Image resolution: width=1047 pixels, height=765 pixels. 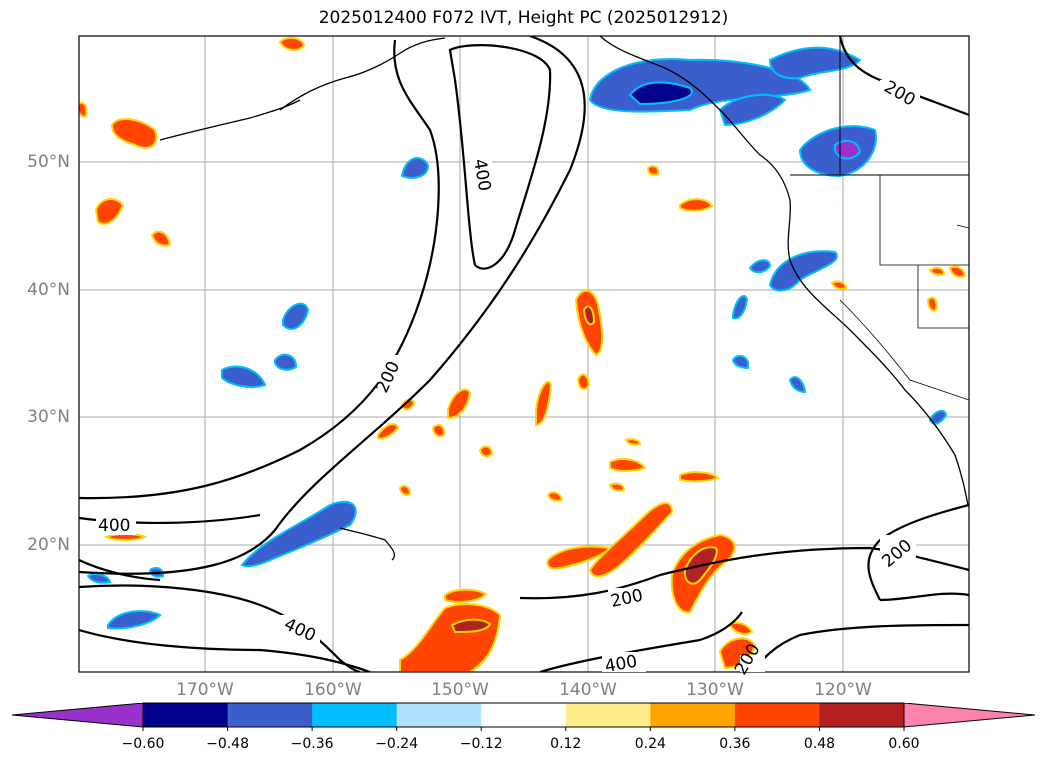 I want to click on colorbar-tick-label: −0.12, so click(x=481, y=744).